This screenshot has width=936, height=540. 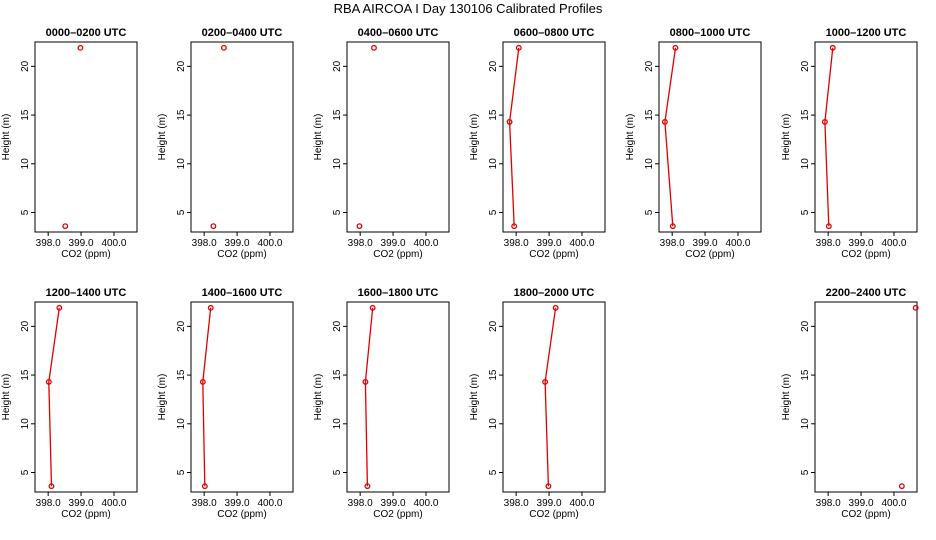 I want to click on panel-title: 1200–1400 UTC, so click(x=86, y=293).